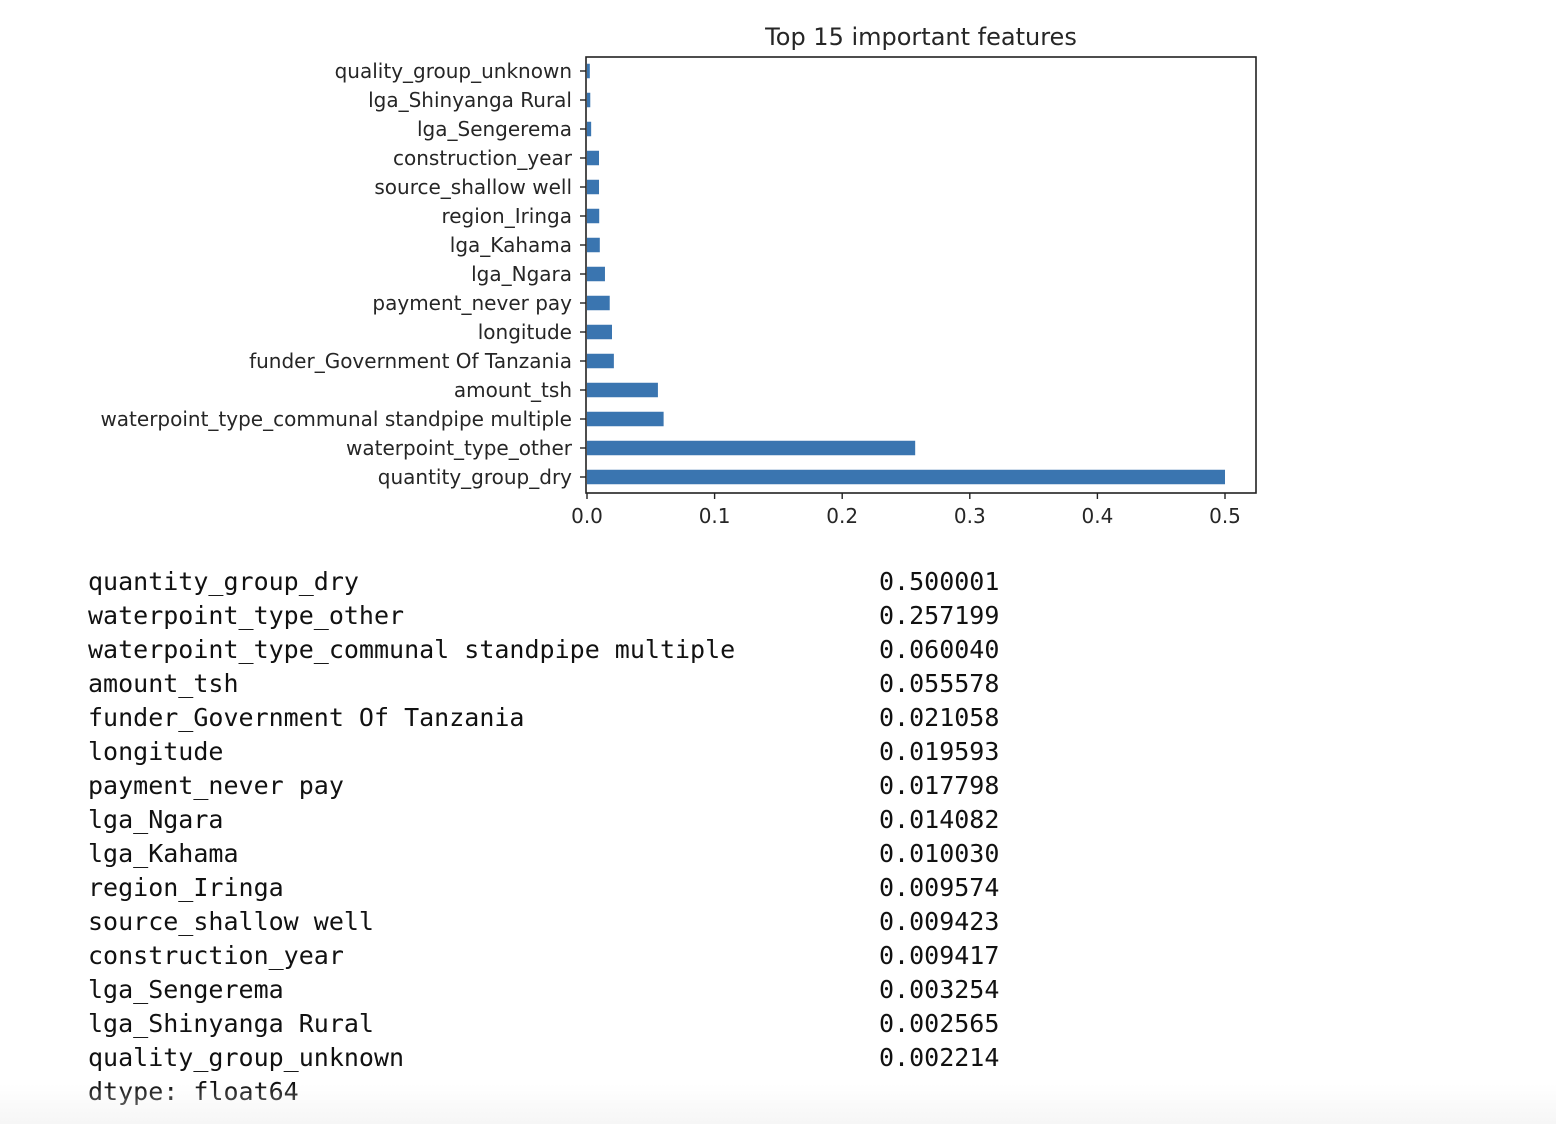 This screenshot has height=1124, width=1556. What do you see at coordinates (216, 785) in the screenshot?
I see `feature-name: payment_never pay` at bounding box center [216, 785].